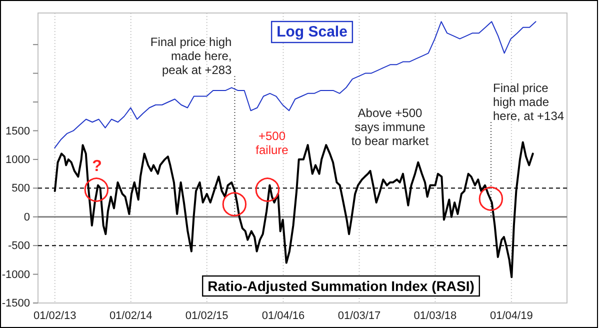 The height and width of the screenshot is (328, 600). Describe the element at coordinates (97, 166) in the screenshot. I see `annotation: ?` at that location.